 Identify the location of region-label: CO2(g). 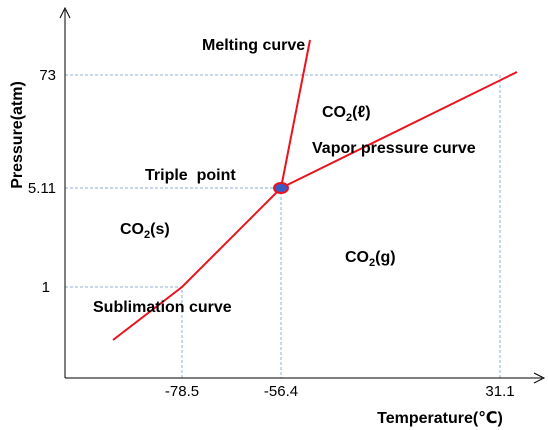
(370, 259).